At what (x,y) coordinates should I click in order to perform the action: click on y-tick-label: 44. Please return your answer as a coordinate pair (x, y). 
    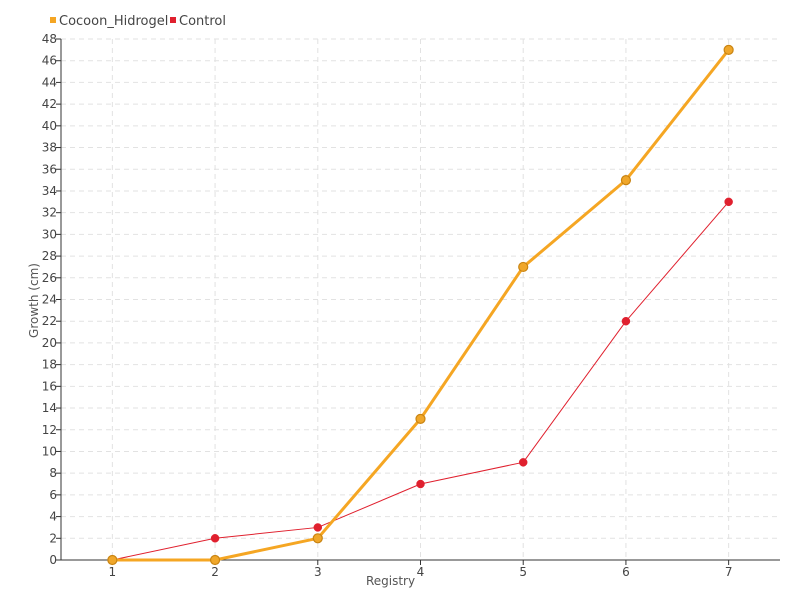
    Looking at the image, I should click on (49, 82).